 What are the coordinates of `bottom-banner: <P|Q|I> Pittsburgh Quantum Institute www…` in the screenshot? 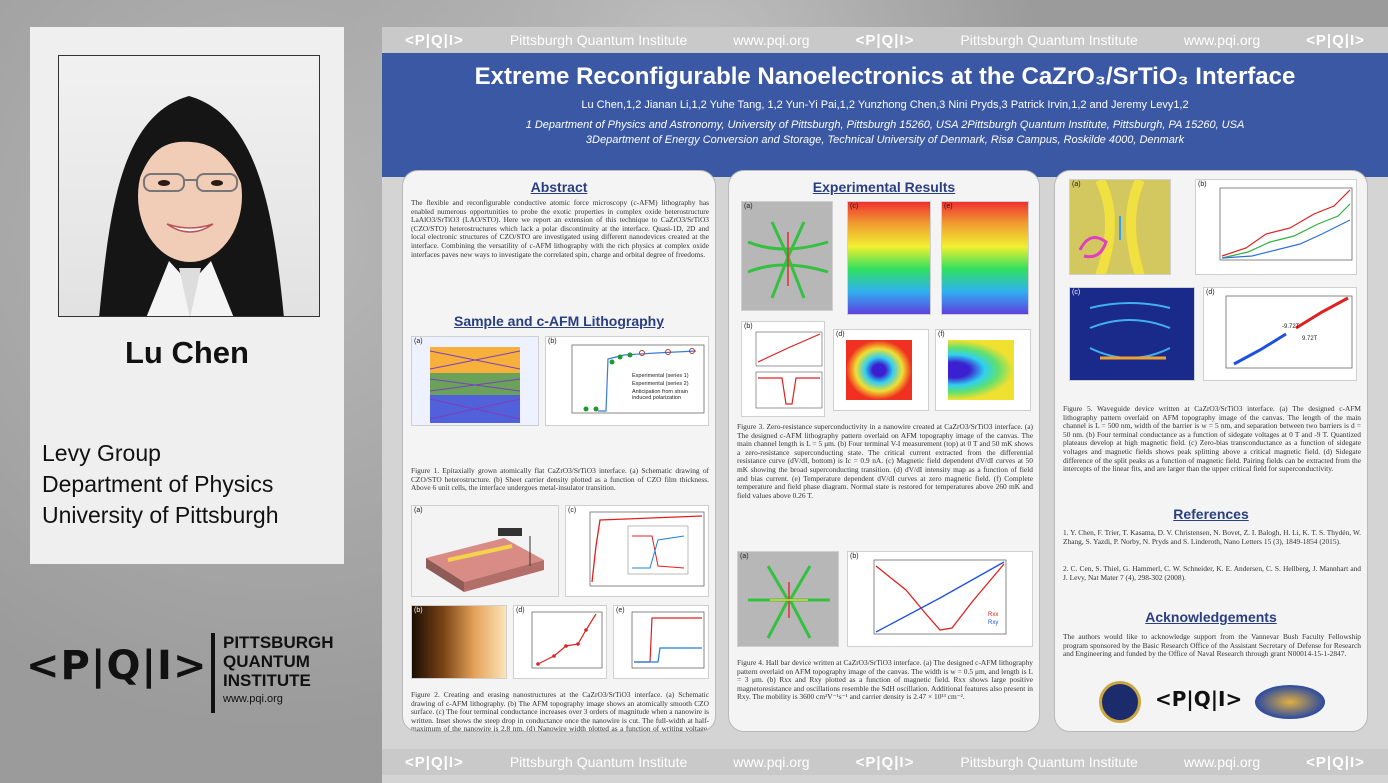 It's located at (885, 762).